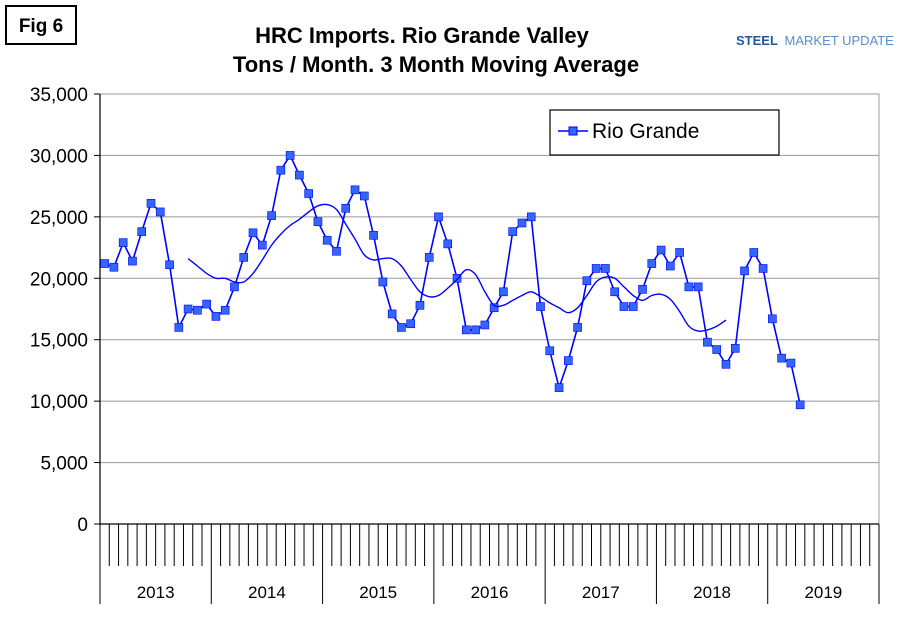  I want to click on y-tick-label: 25,000, so click(59, 218).